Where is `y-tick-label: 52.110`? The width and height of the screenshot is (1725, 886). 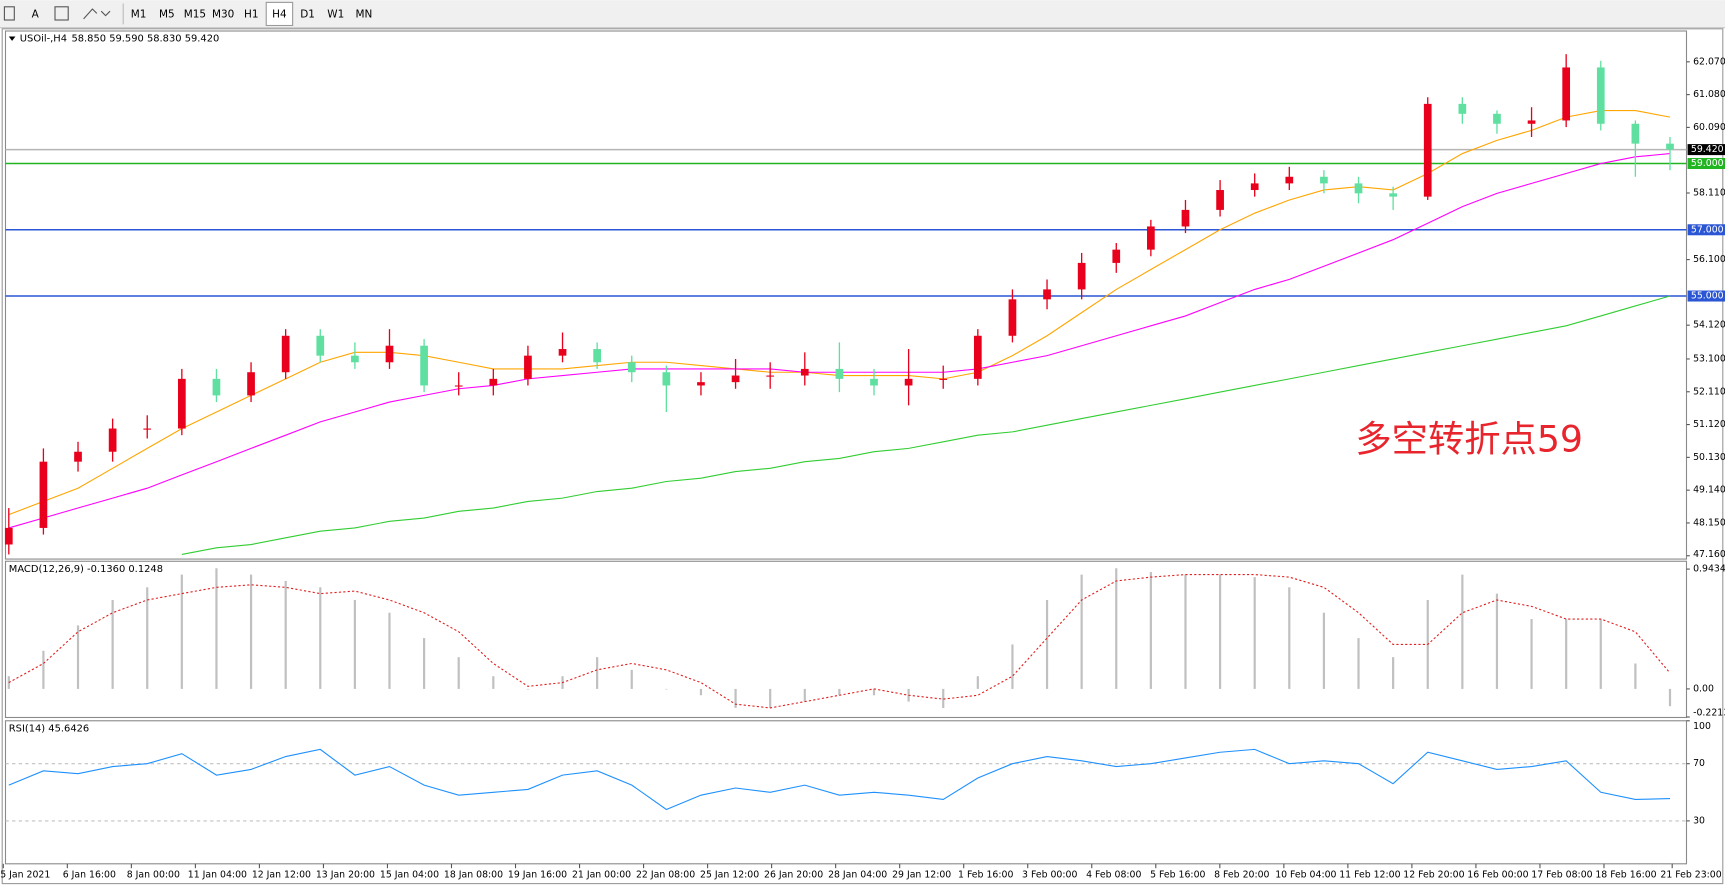 y-tick-label: 52.110 is located at coordinates (1709, 391).